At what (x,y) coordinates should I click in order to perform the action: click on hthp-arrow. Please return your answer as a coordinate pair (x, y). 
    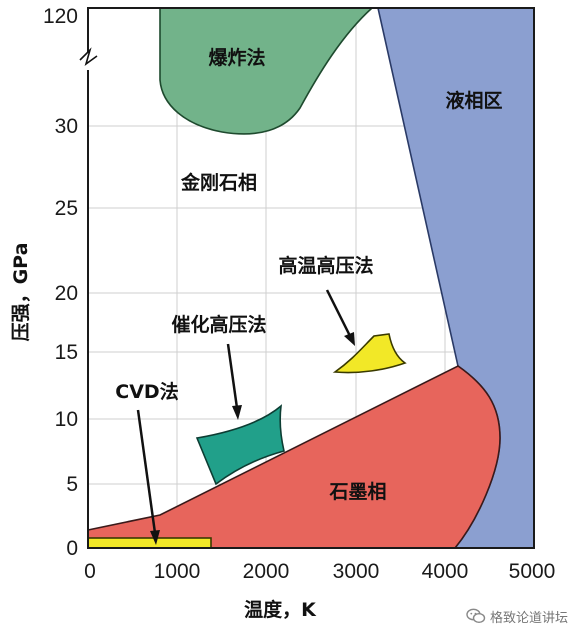
    Looking at the image, I should click on (338, 313).